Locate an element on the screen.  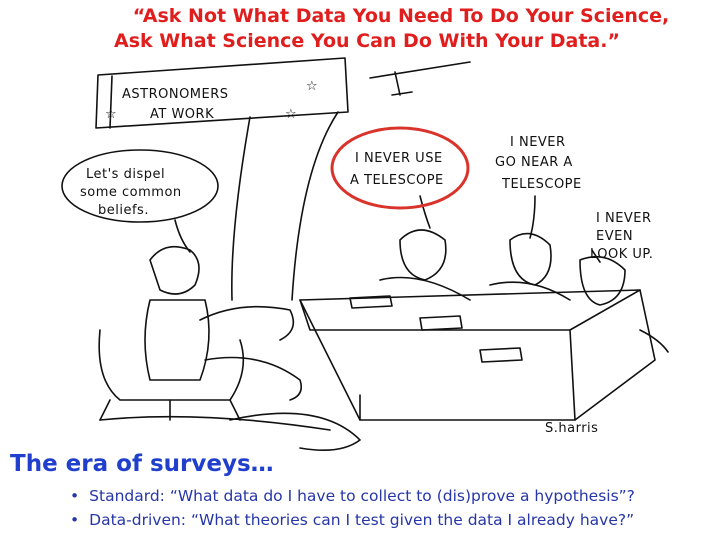
name-plates is located at coordinates (436, 329).